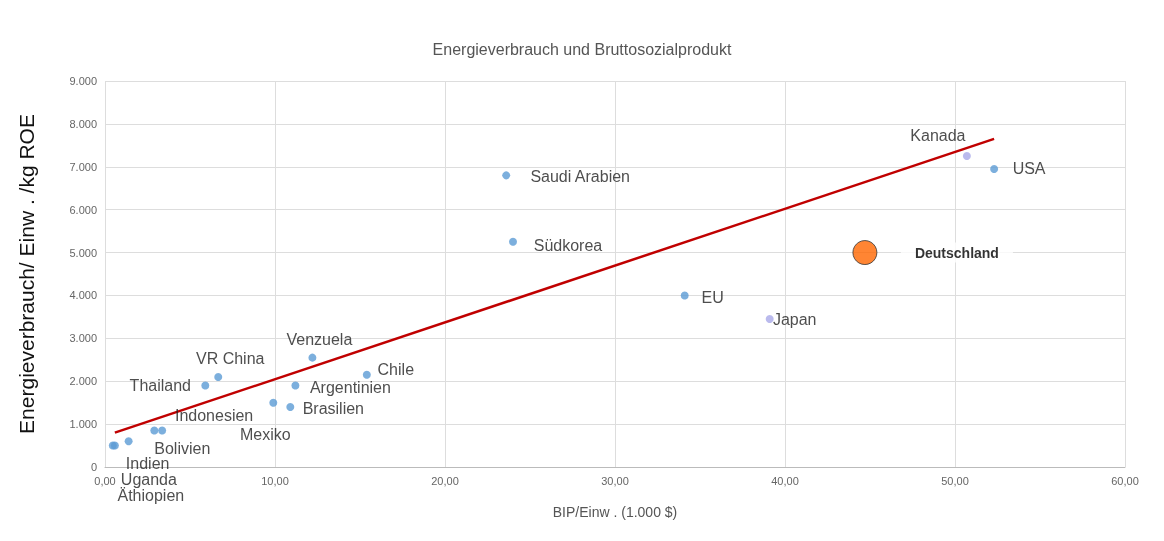 The width and height of the screenshot is (1164, 541). What do you see at coordinates (83, 424) in the screenshot?
I see `y-tick-label: 1.000` at bounding box center [83, 424].